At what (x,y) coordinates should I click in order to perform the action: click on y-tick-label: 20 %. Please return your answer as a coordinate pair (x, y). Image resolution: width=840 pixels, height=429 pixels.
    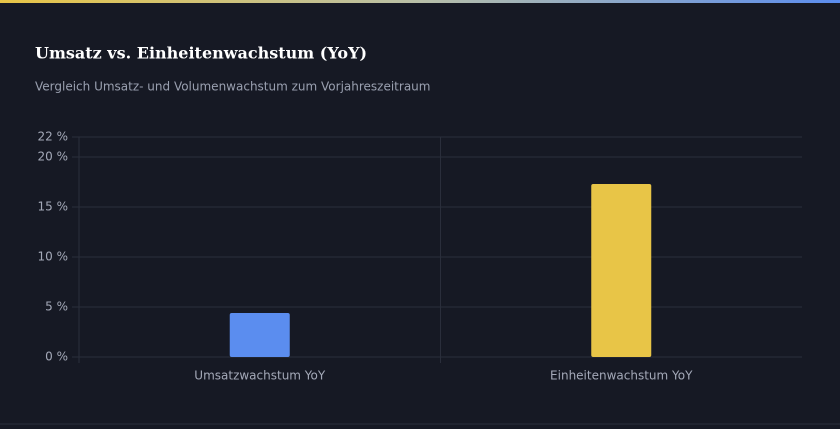
    Looking at the image, I should click on (53, 157).